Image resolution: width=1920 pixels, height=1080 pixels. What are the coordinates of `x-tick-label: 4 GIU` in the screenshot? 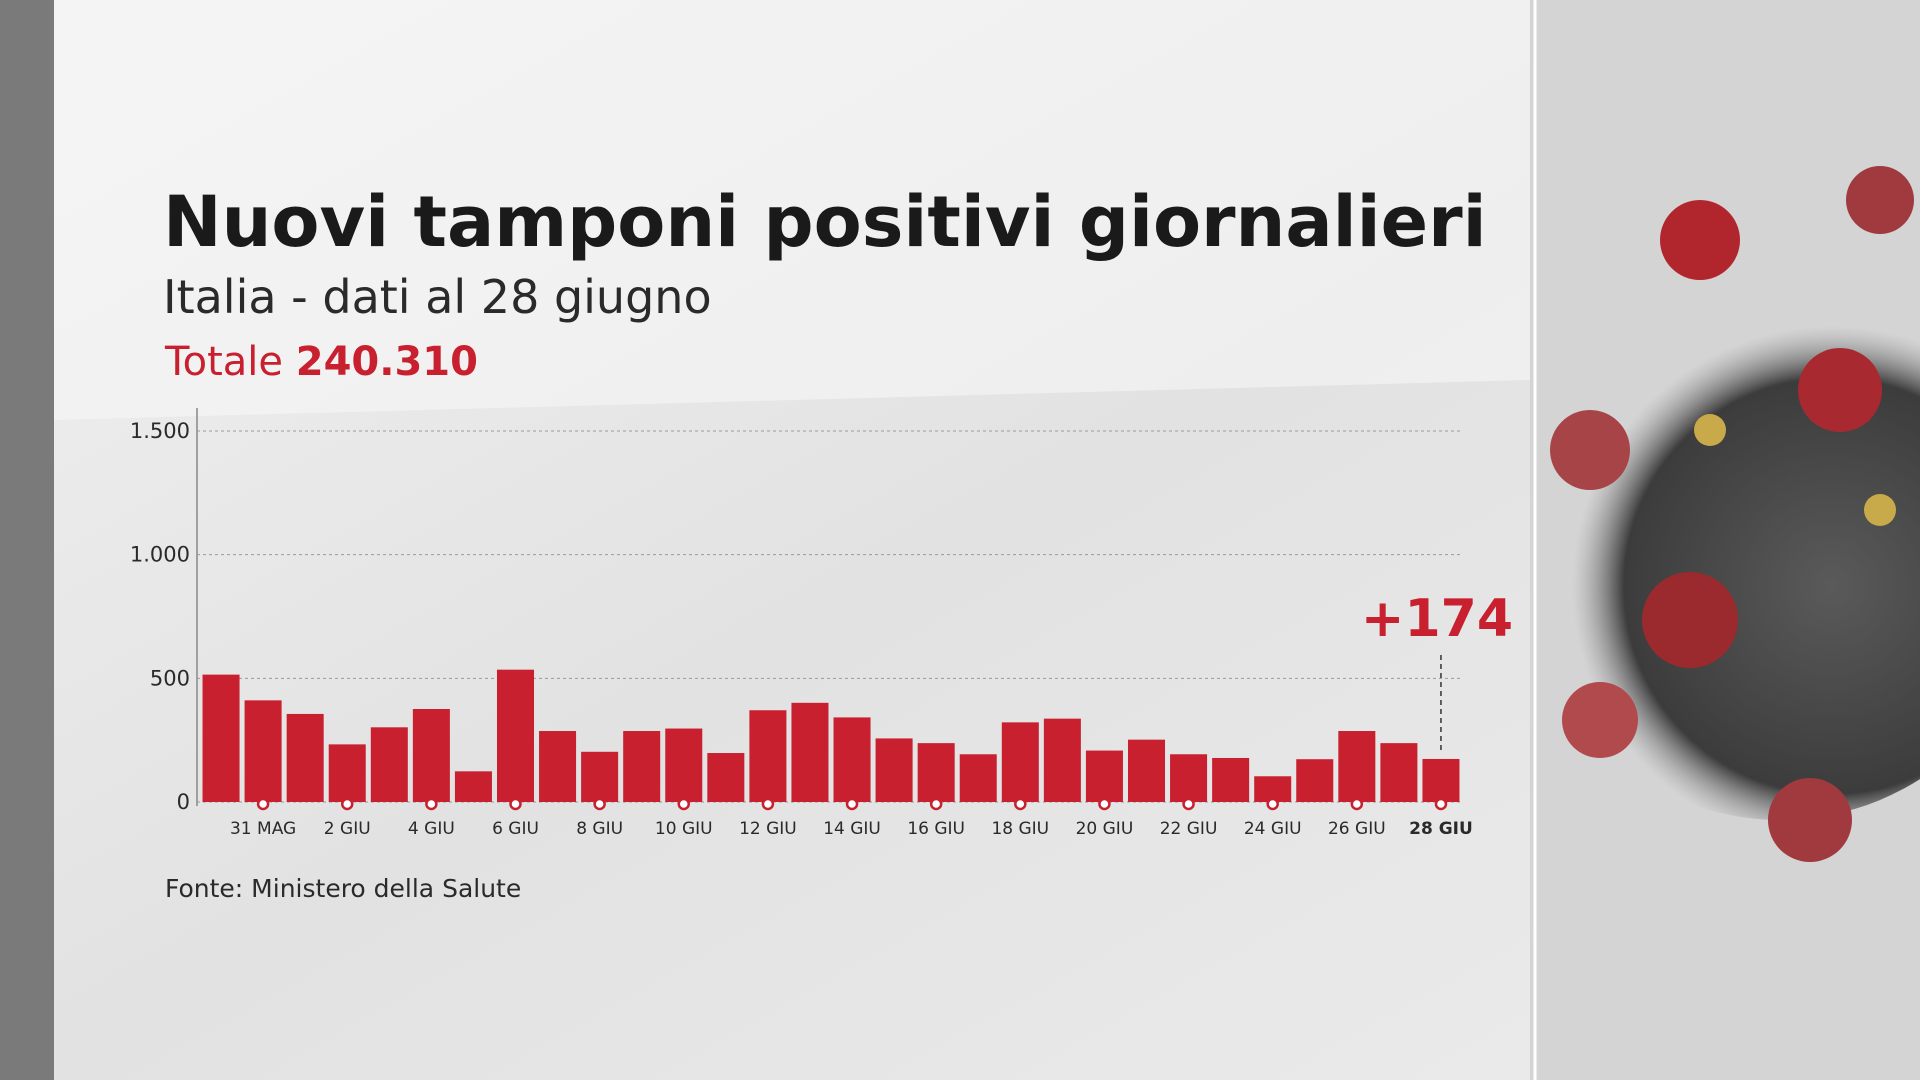 It's located at (431, 829).